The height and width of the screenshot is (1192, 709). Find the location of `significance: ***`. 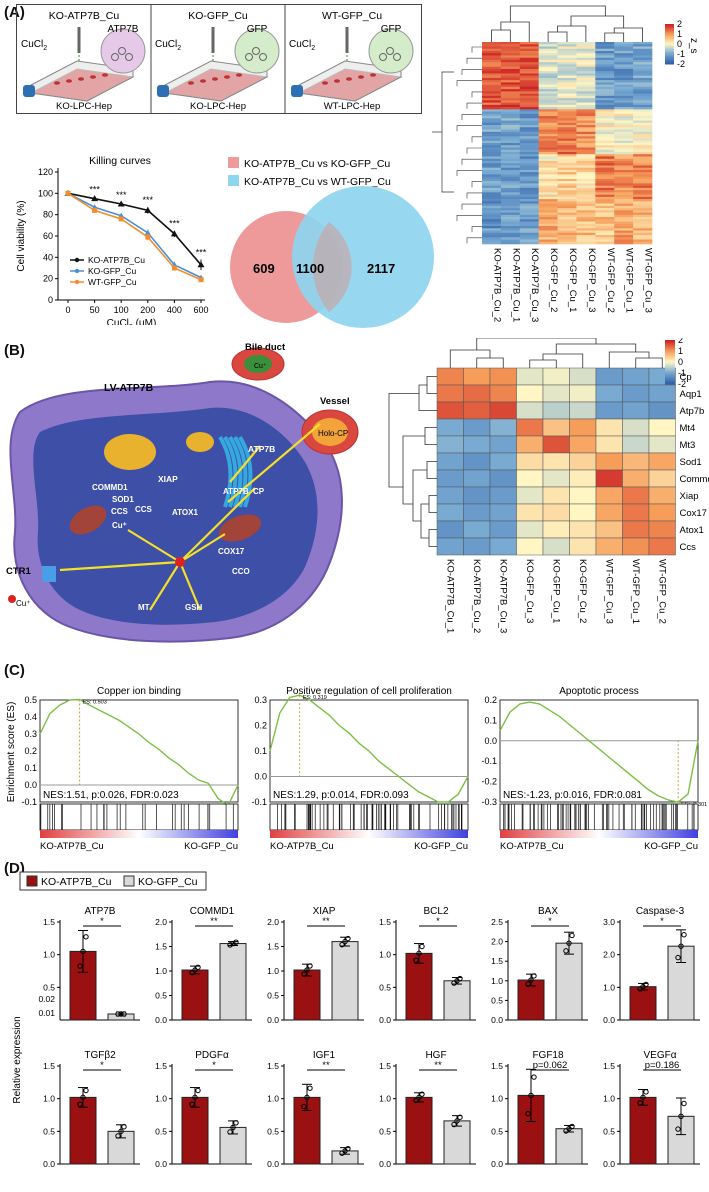

significance: *** is located at coordinates (174, 224).